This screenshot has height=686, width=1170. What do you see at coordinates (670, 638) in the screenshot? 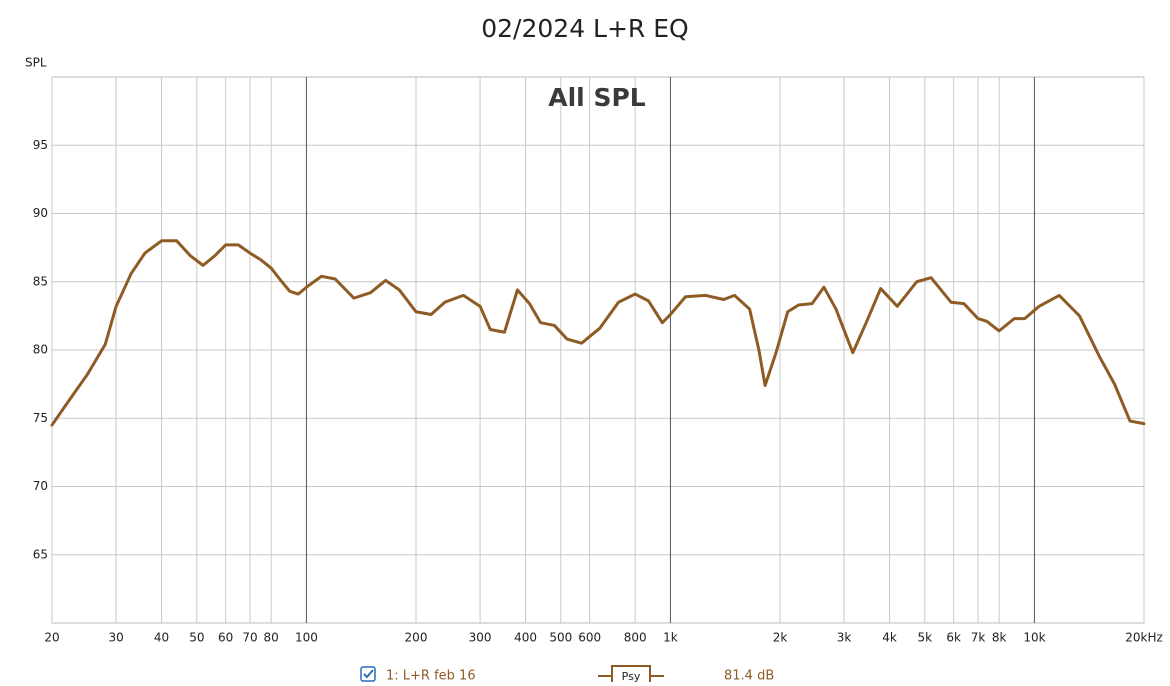
I see `x-tick-label: 1k` at bounding box center [670, 638].